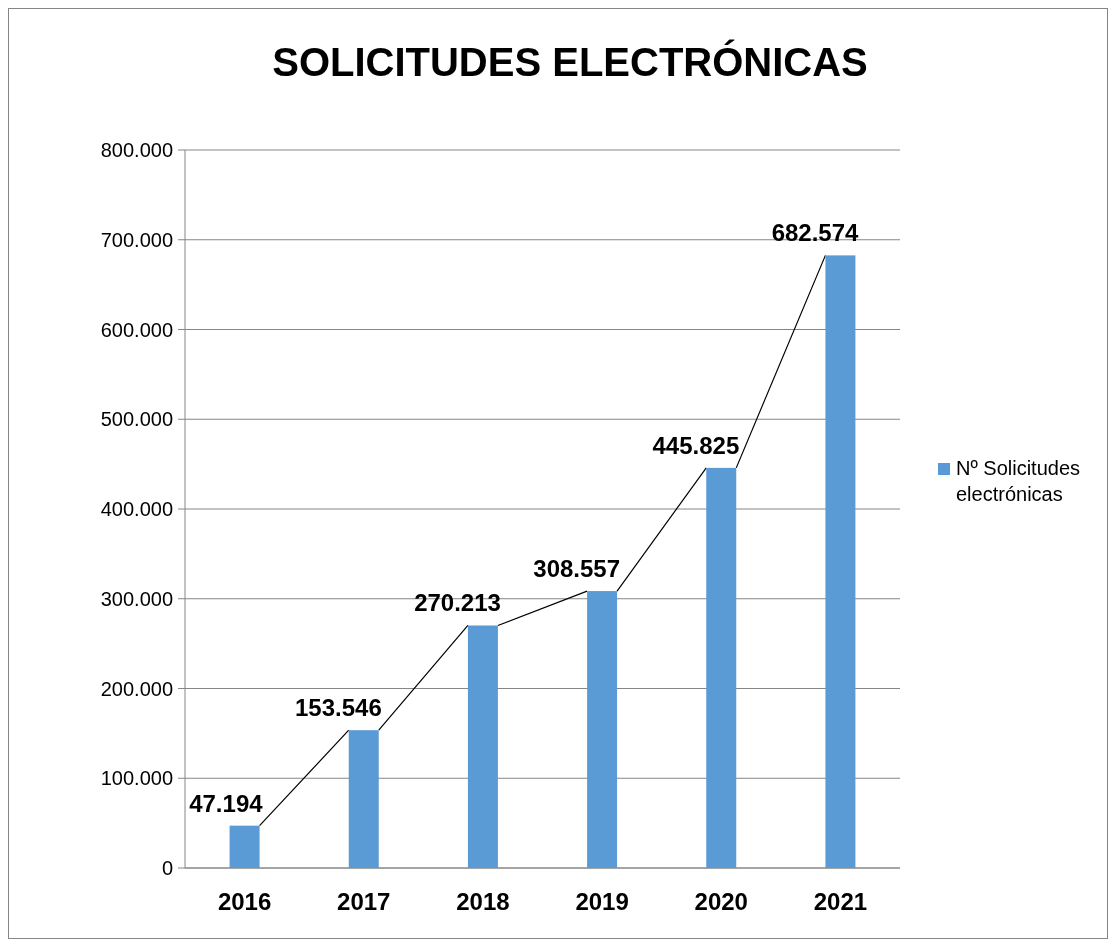 Image resolution: width=1118 pixels, height=947 pixels. Describe the element at coordinates (136, 239) in the screenshot. I see `y-tick-label: 700.000` at that location.